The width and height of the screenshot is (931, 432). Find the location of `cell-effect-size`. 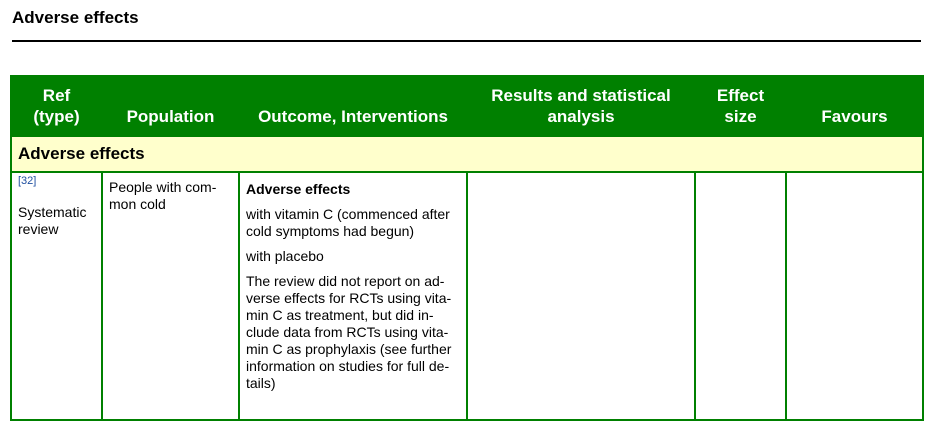

cell-effect-size is located at coordinates (740, 296).